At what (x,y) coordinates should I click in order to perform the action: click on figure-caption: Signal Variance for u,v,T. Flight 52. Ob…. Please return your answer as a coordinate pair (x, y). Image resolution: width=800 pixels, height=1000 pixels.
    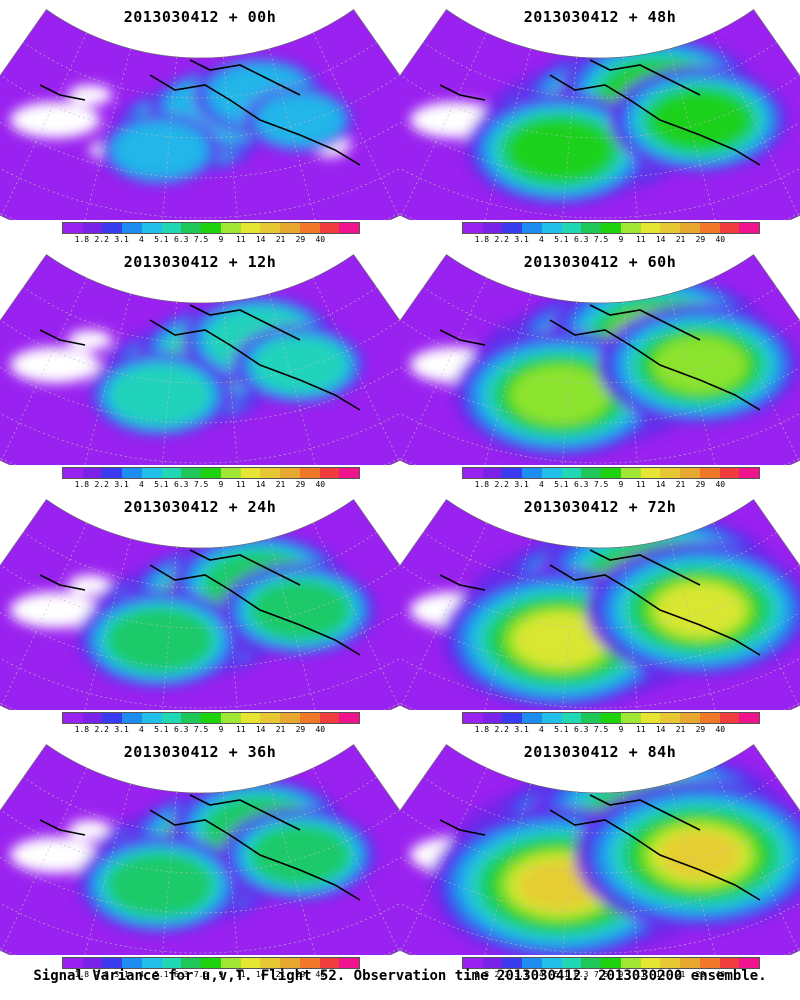
    Looking at the image, I should click on (400, 976).